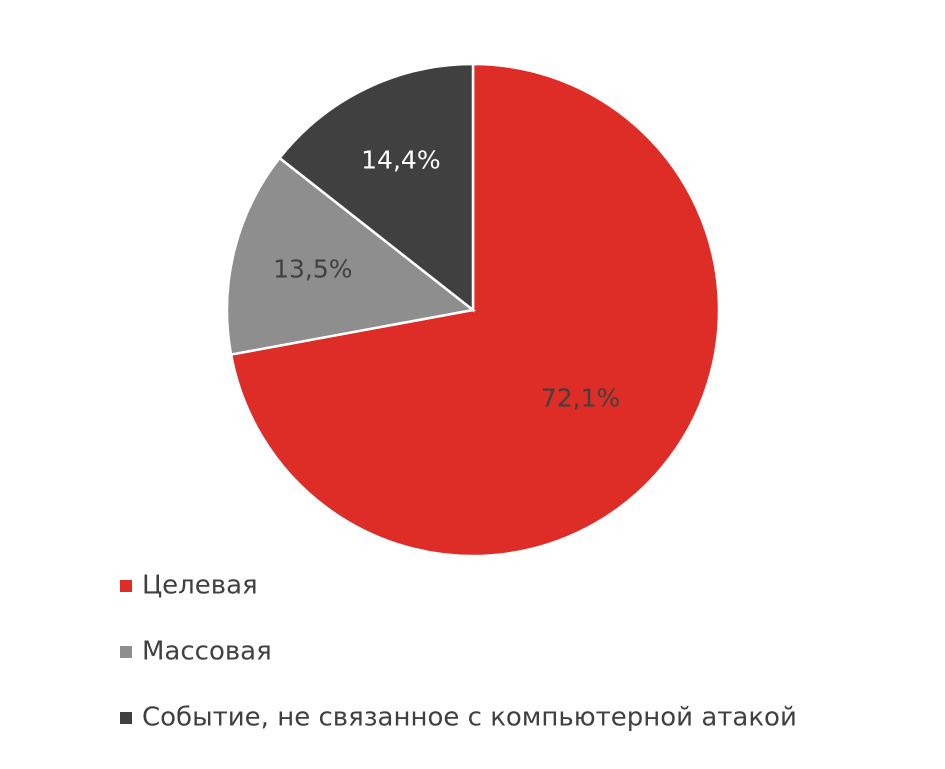 The image size is (945, 769). What do you see at coordinates (207, 652) in the screenshot?
I see `legend-label: Массовая` at bounding box center [207, 652].